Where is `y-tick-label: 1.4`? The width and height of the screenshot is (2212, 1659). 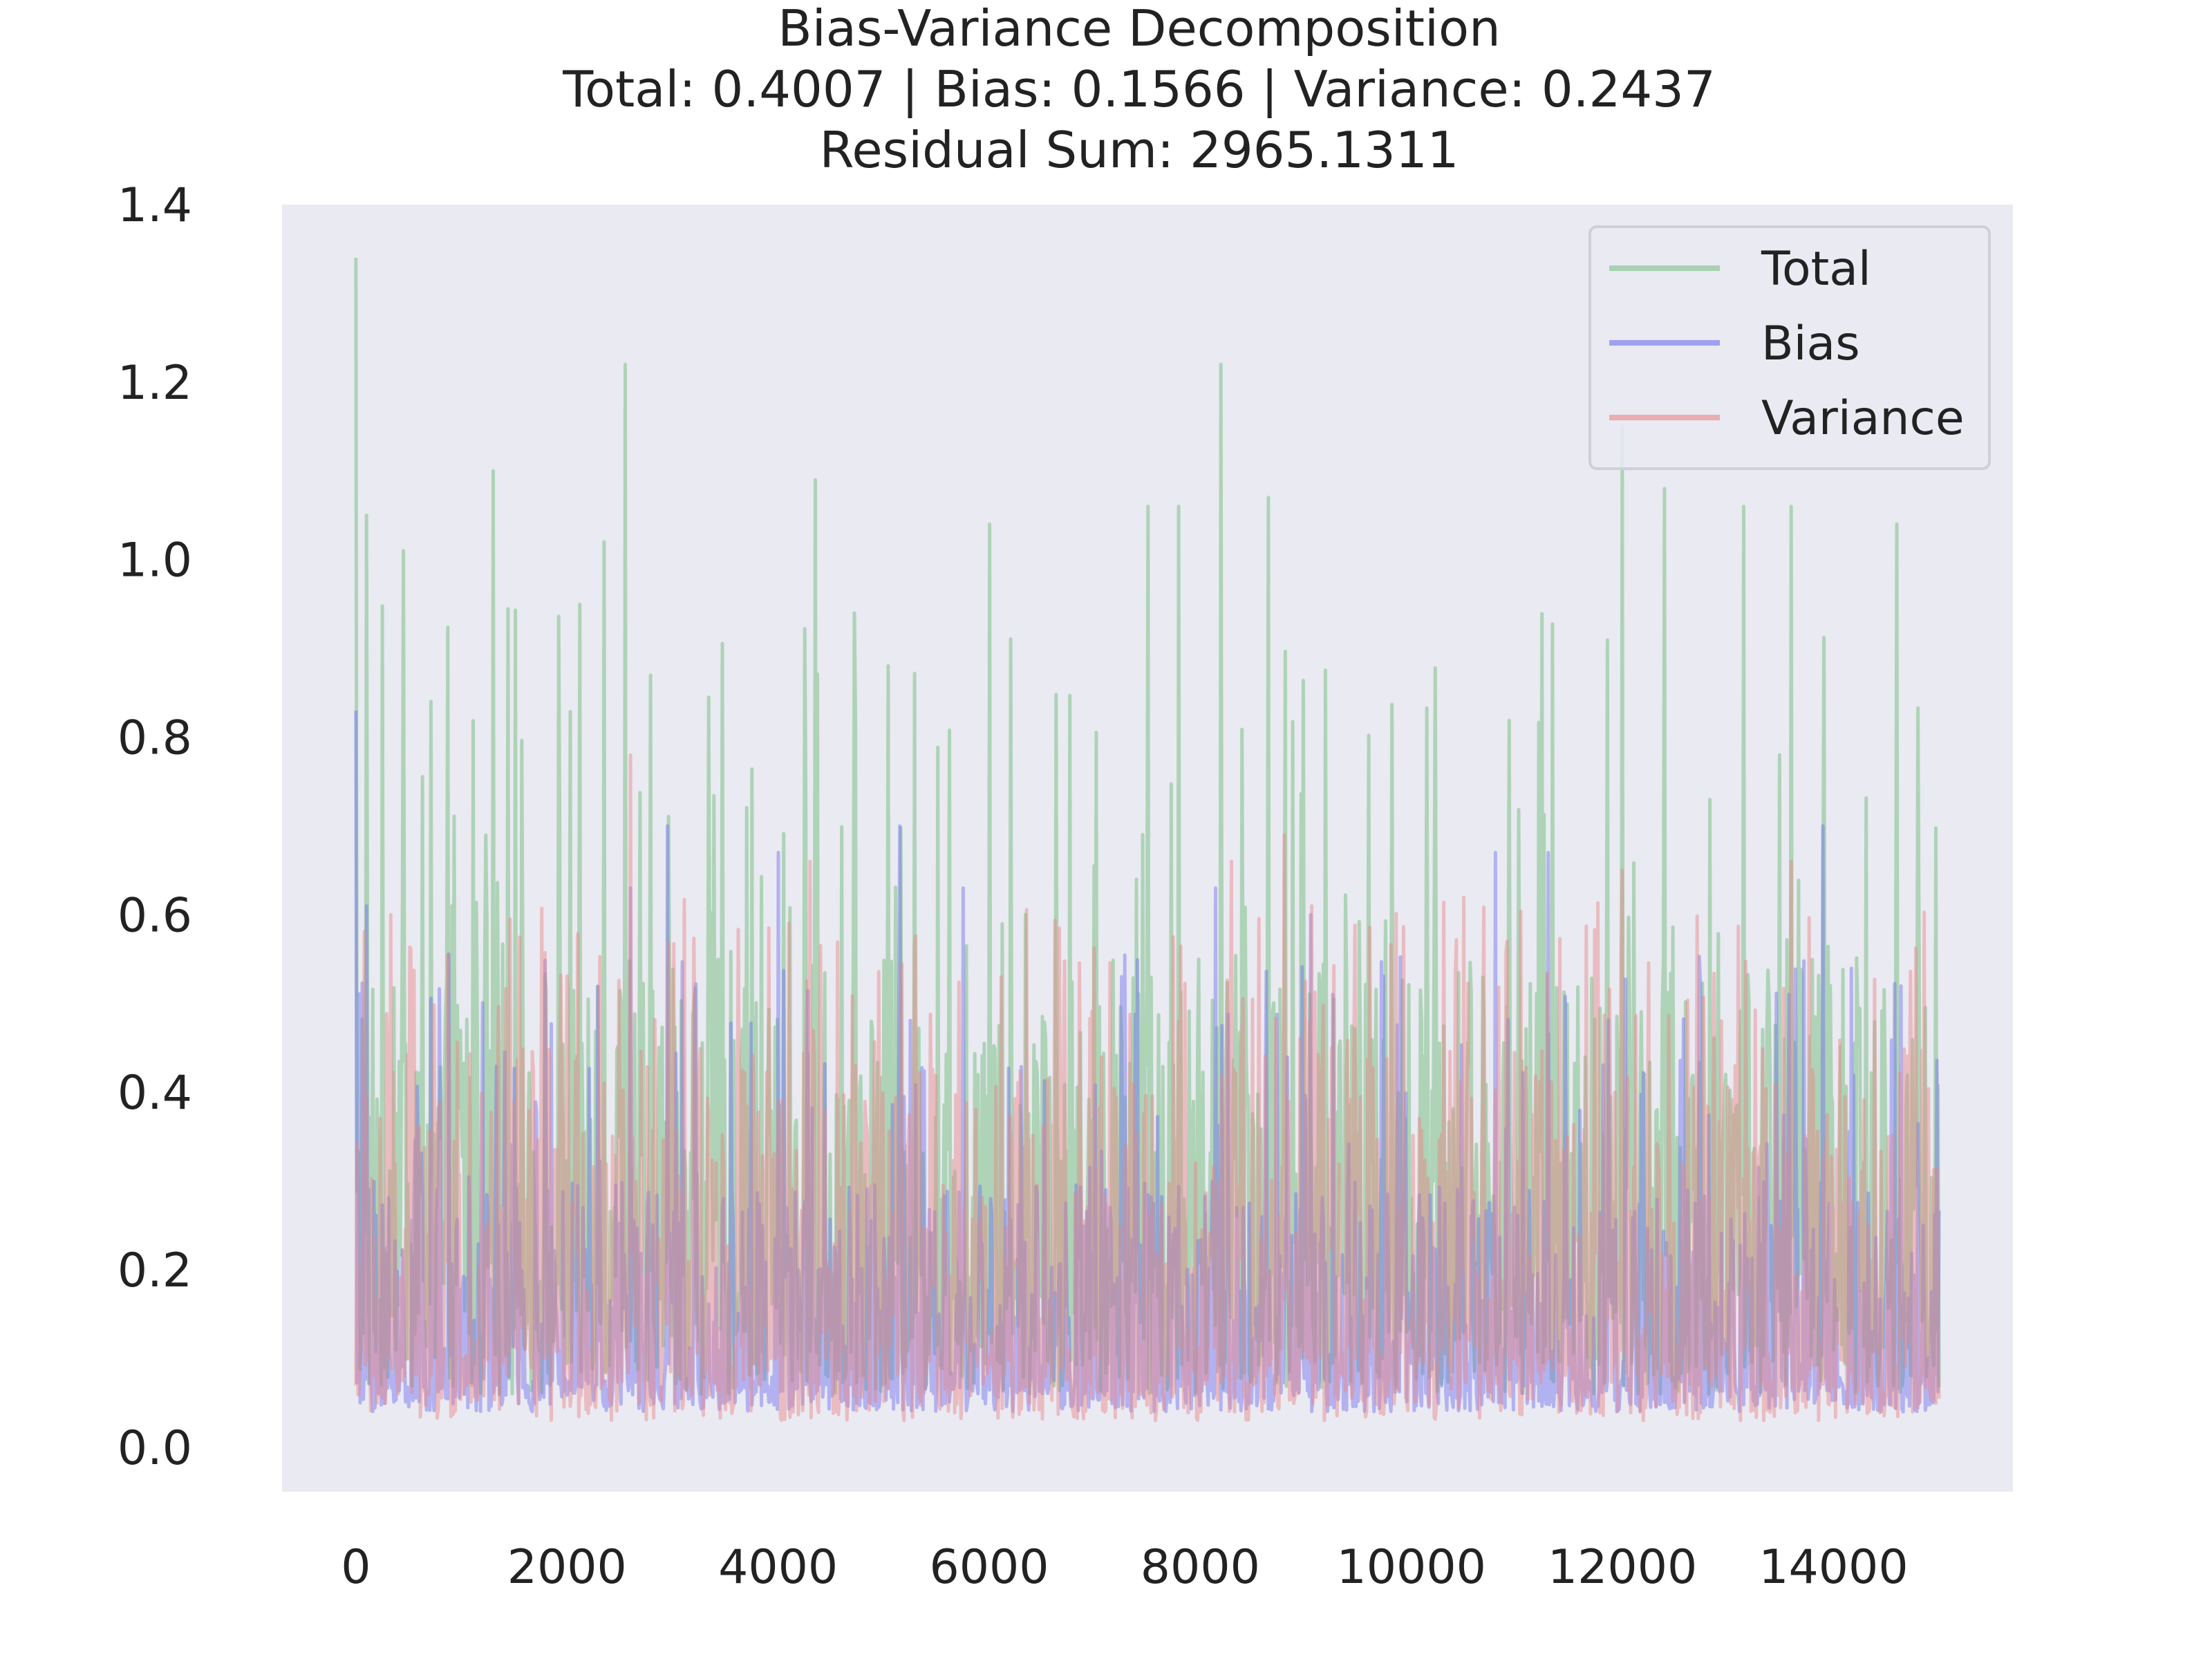
y-tick-label: 1.4 is located at coordinates (155, 205).